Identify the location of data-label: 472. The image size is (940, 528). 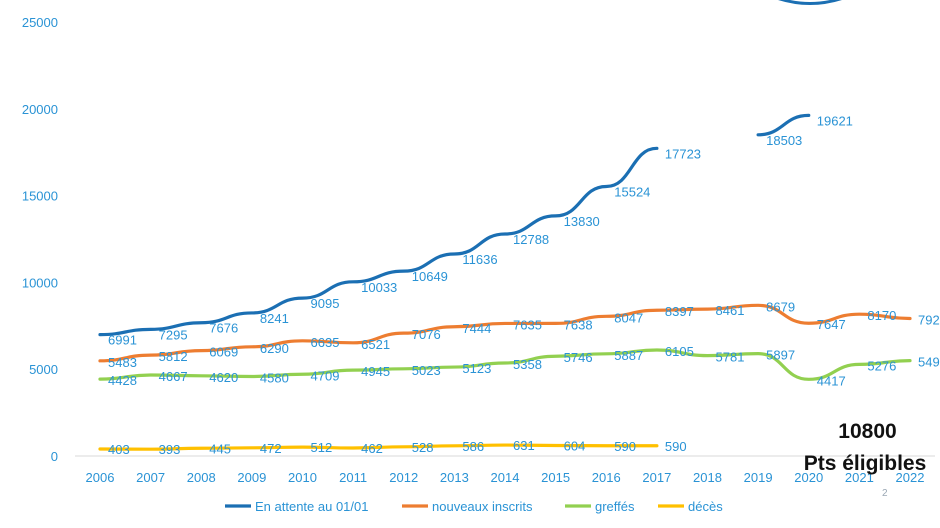
(271, 448).